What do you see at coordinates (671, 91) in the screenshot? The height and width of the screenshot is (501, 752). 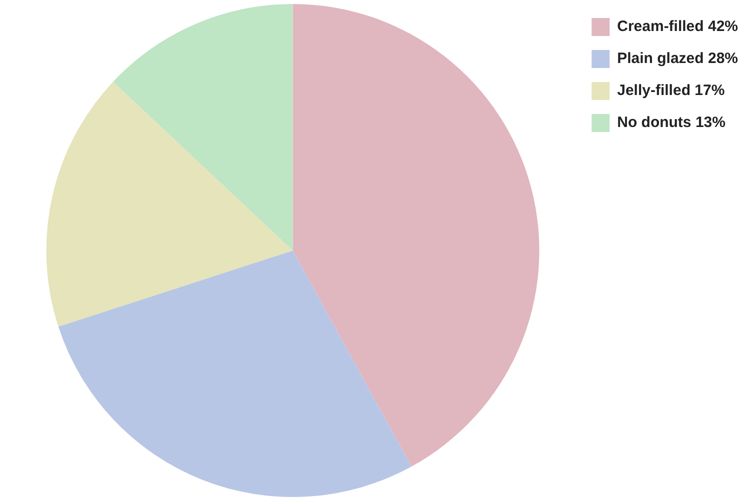 I see `legend-label: Jelly-filled 17%` at bounding box center [671, 91].